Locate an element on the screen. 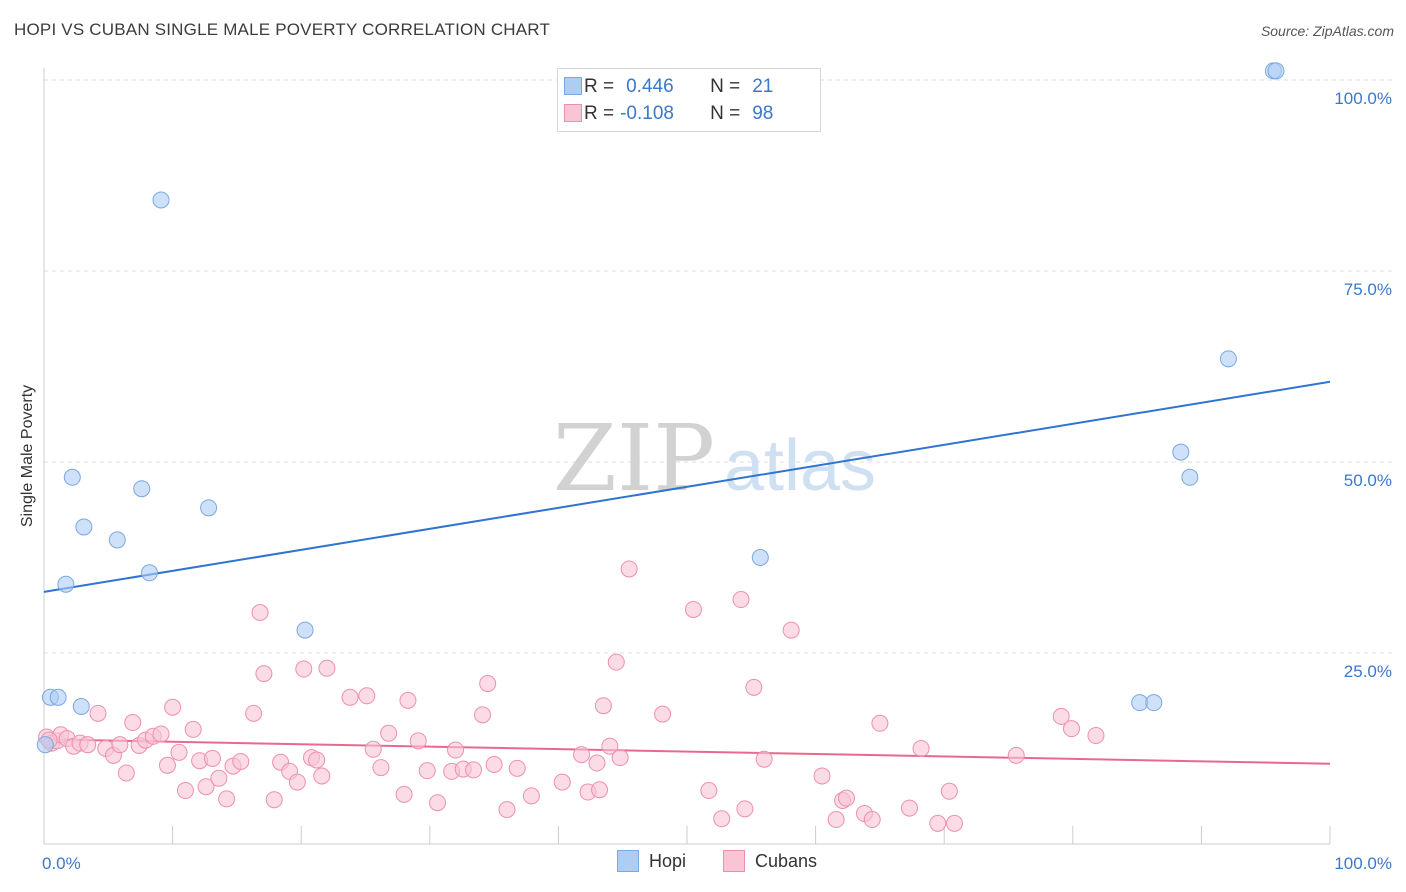 This screenshot has width=1406, height=892. legend-hopi-label: Hopi is located at coordinates (668, 860).